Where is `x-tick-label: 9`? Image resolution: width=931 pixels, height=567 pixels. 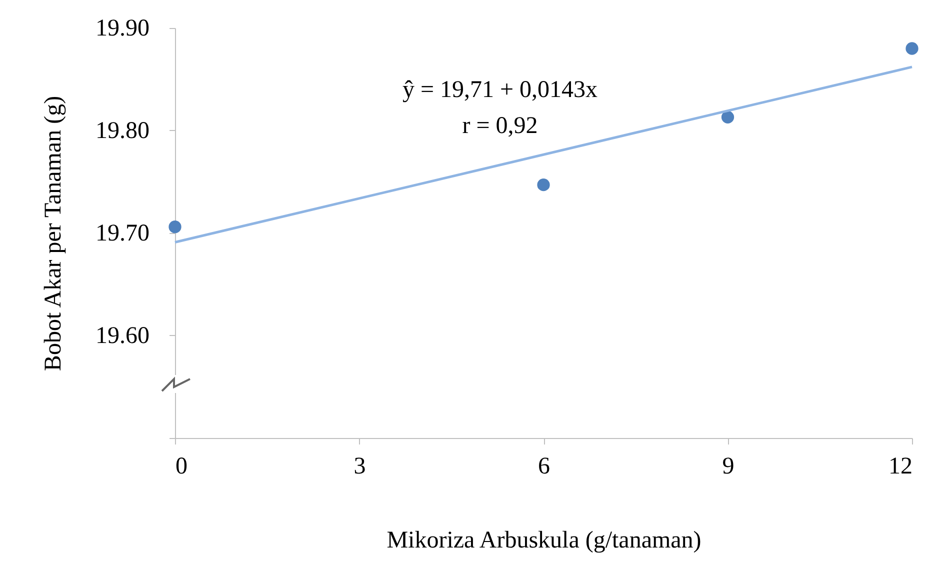 x-tick-label: 9 is located at coordinates (728, 467).